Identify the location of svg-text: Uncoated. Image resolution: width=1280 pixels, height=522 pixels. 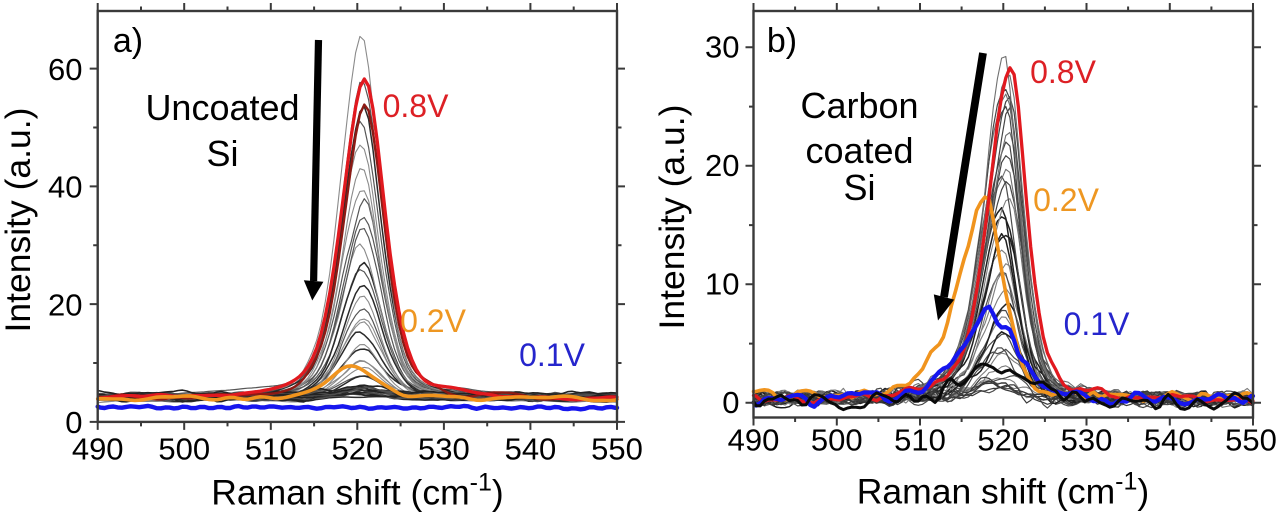
(222, 107).